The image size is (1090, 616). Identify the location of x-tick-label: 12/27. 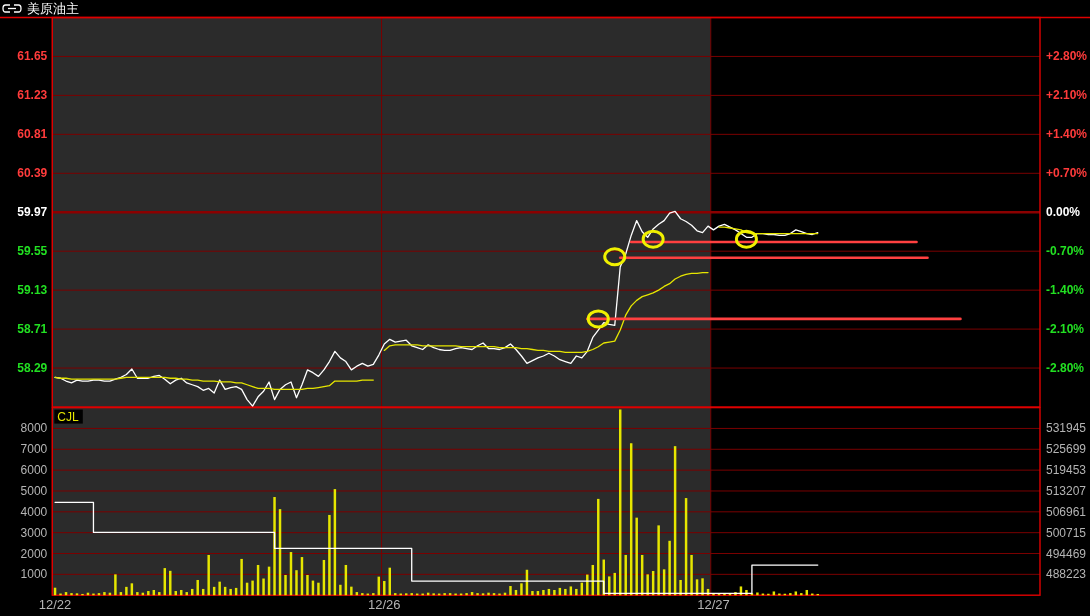
(713, 605).